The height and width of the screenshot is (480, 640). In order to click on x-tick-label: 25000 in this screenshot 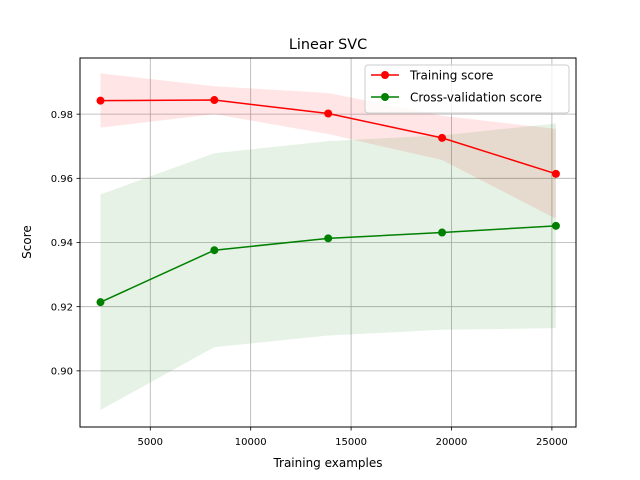, I will do `click(552, 442)`.